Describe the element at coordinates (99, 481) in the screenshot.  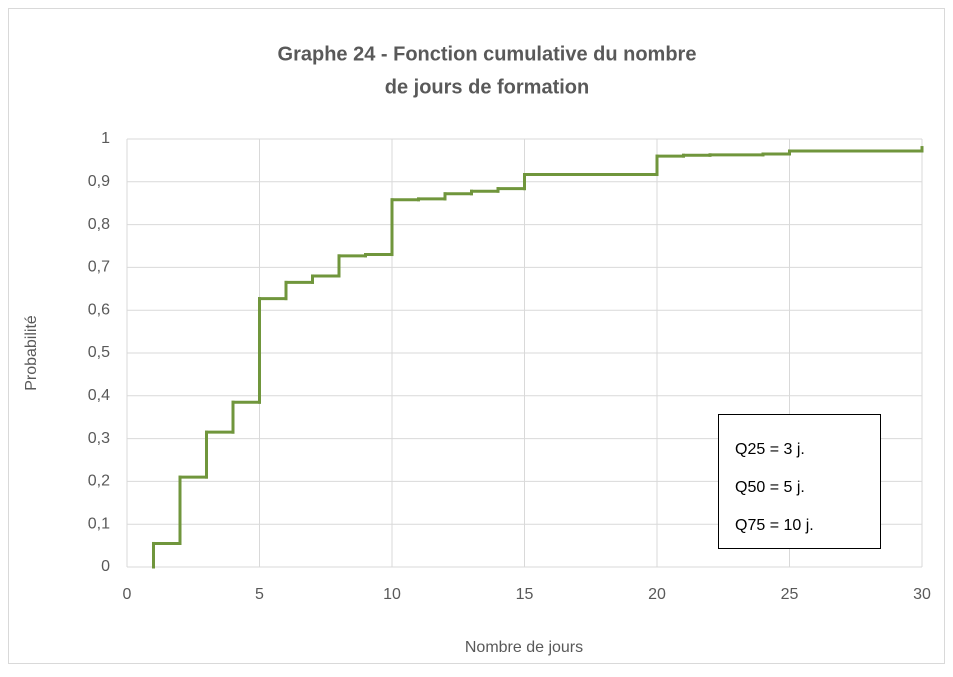
I see `y-tick-label: 0,2` at that location.